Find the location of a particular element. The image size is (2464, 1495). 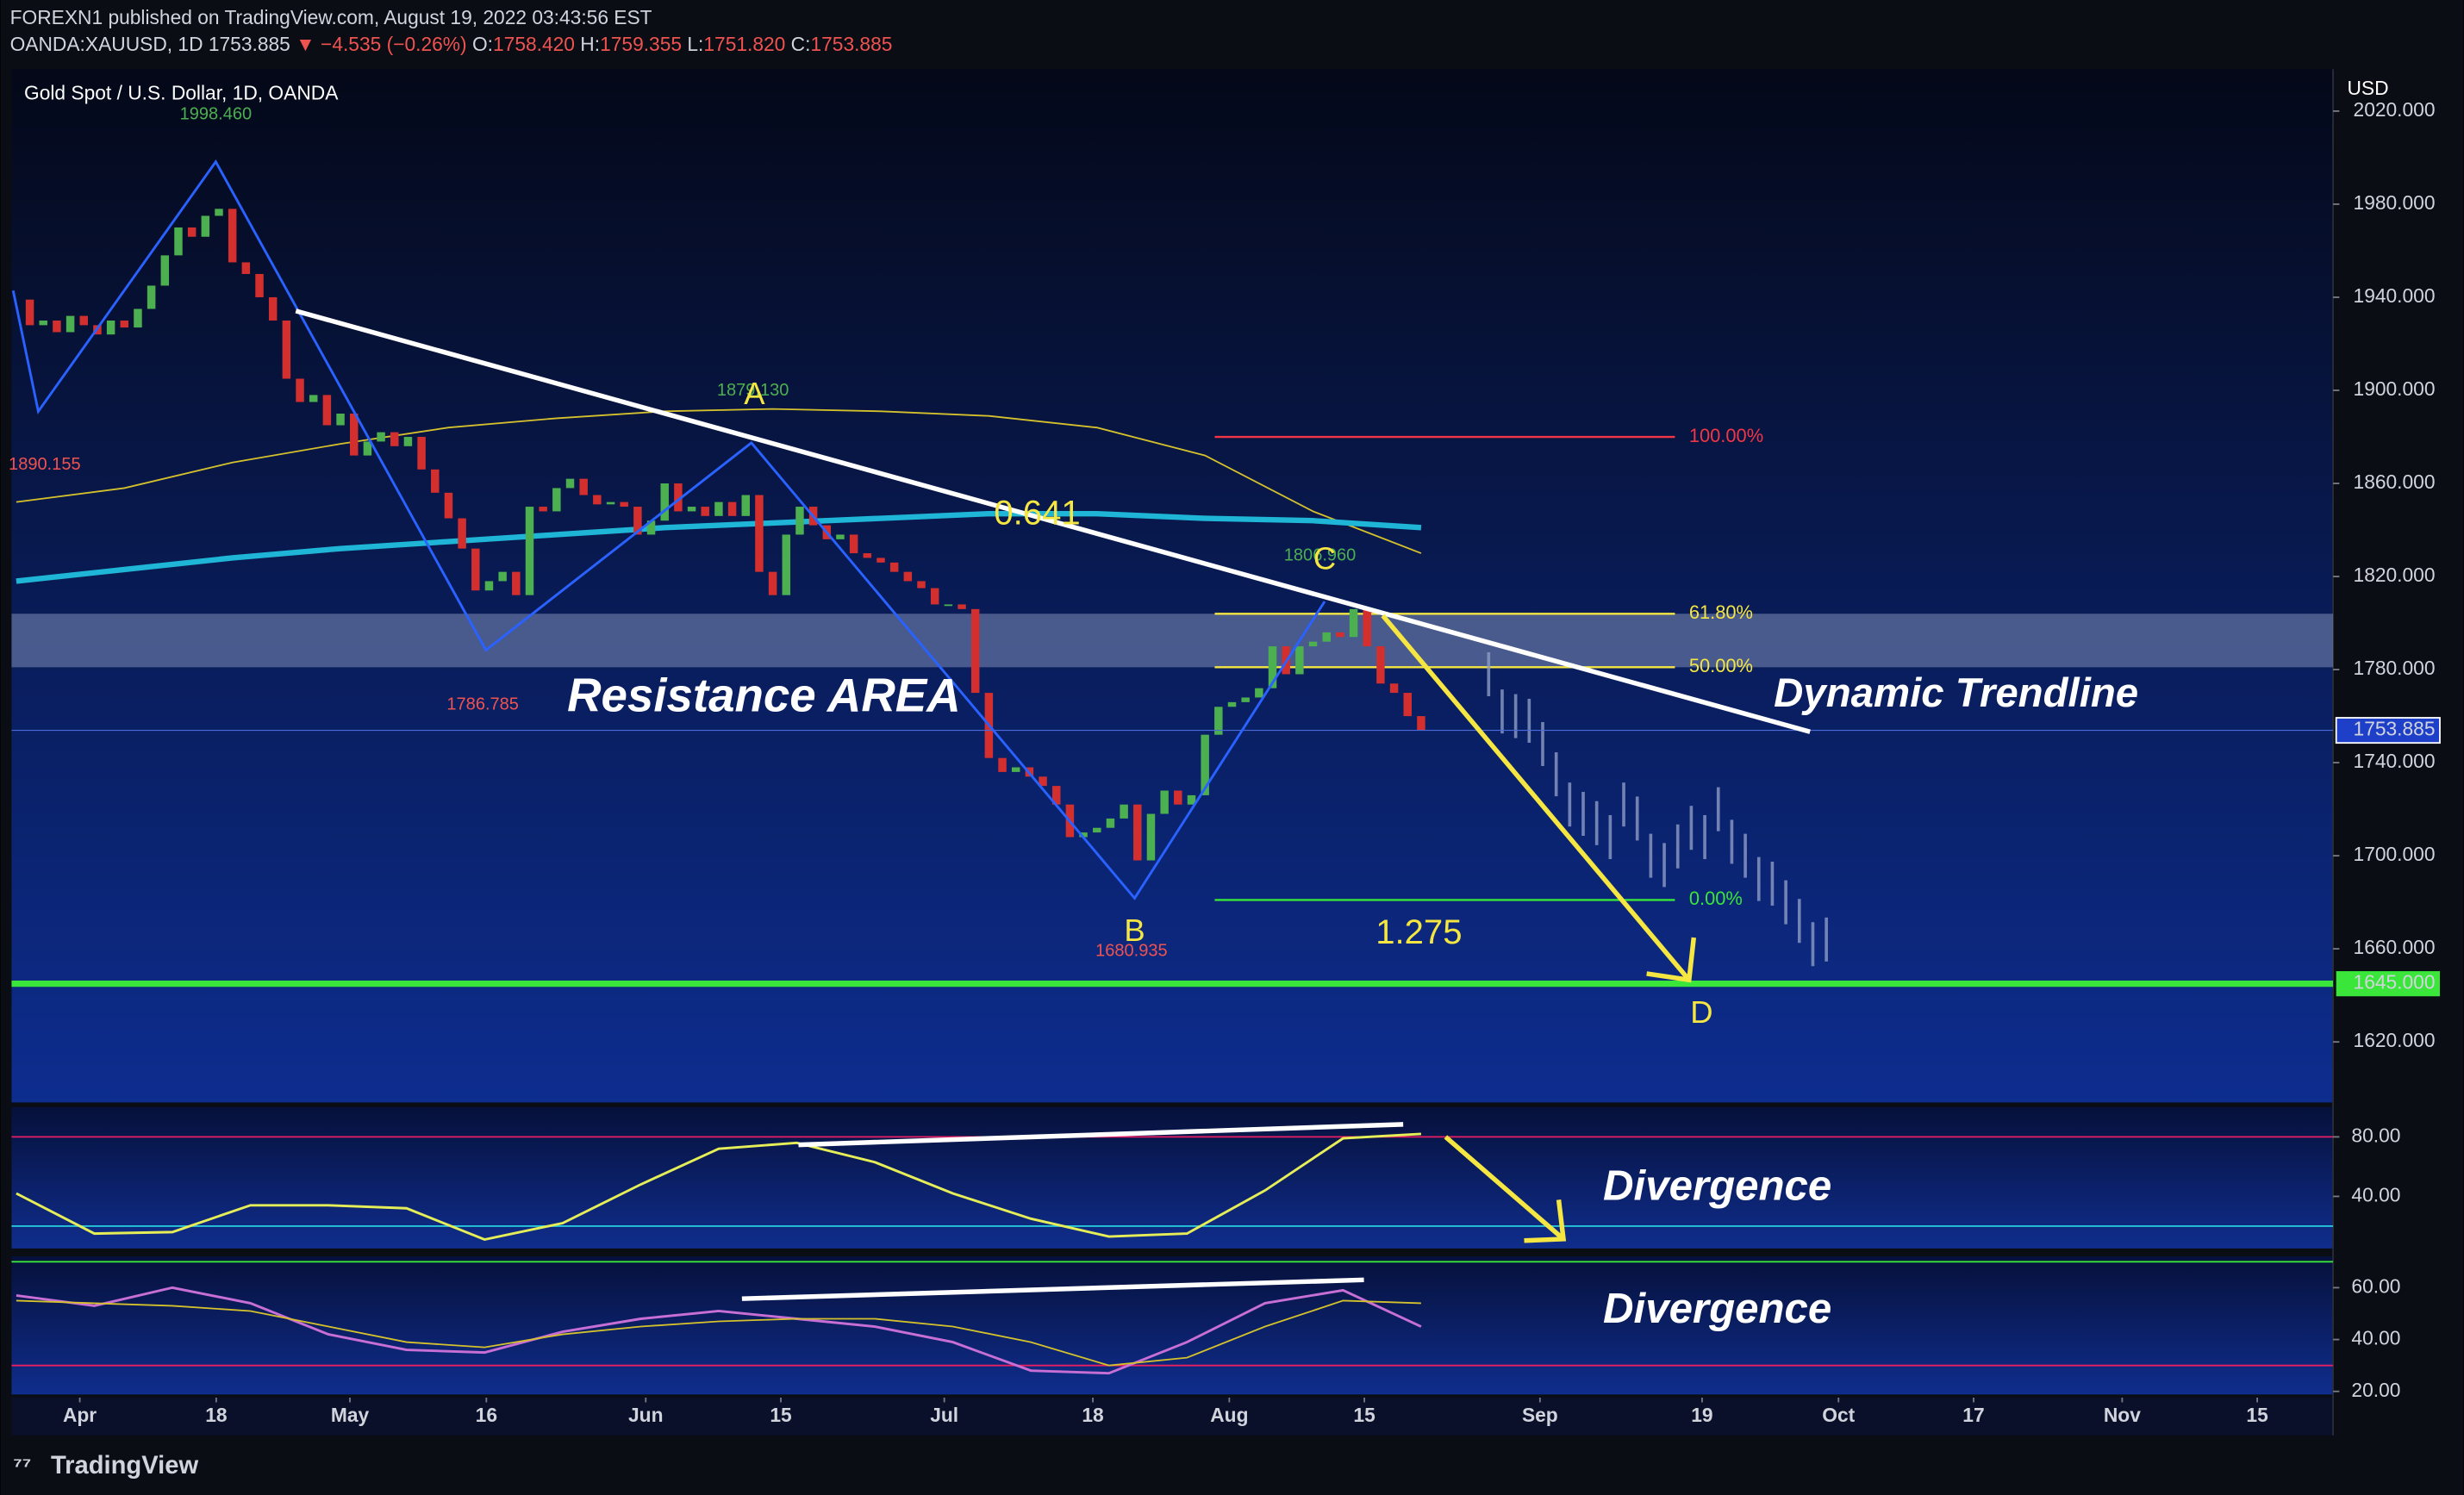

resistance-zone is located at coordinates (1172, 641).